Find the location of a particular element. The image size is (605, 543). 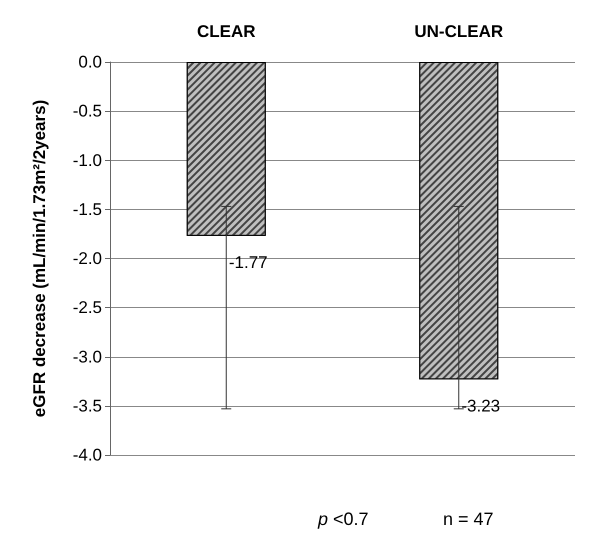

data-label: -1.77 is located at coordinates (248, 262).